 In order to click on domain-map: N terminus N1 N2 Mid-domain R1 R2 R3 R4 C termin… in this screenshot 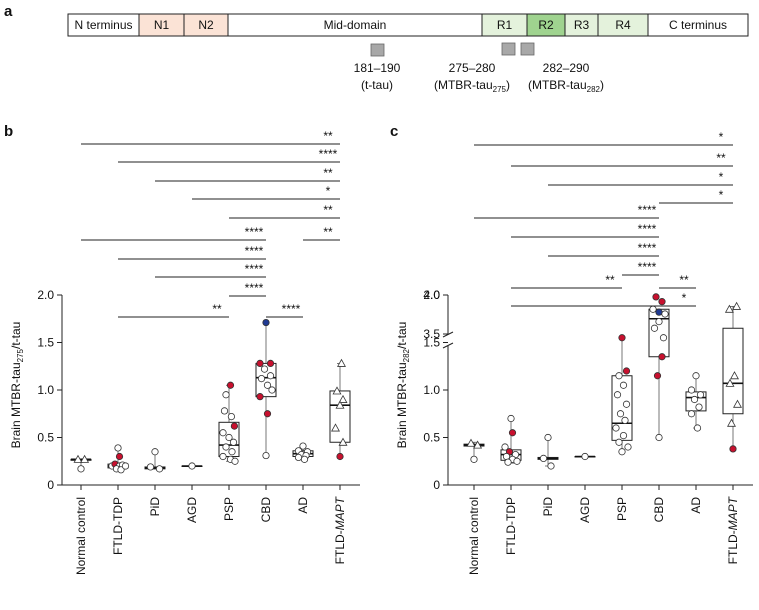, I will do `click(408, 53)`.